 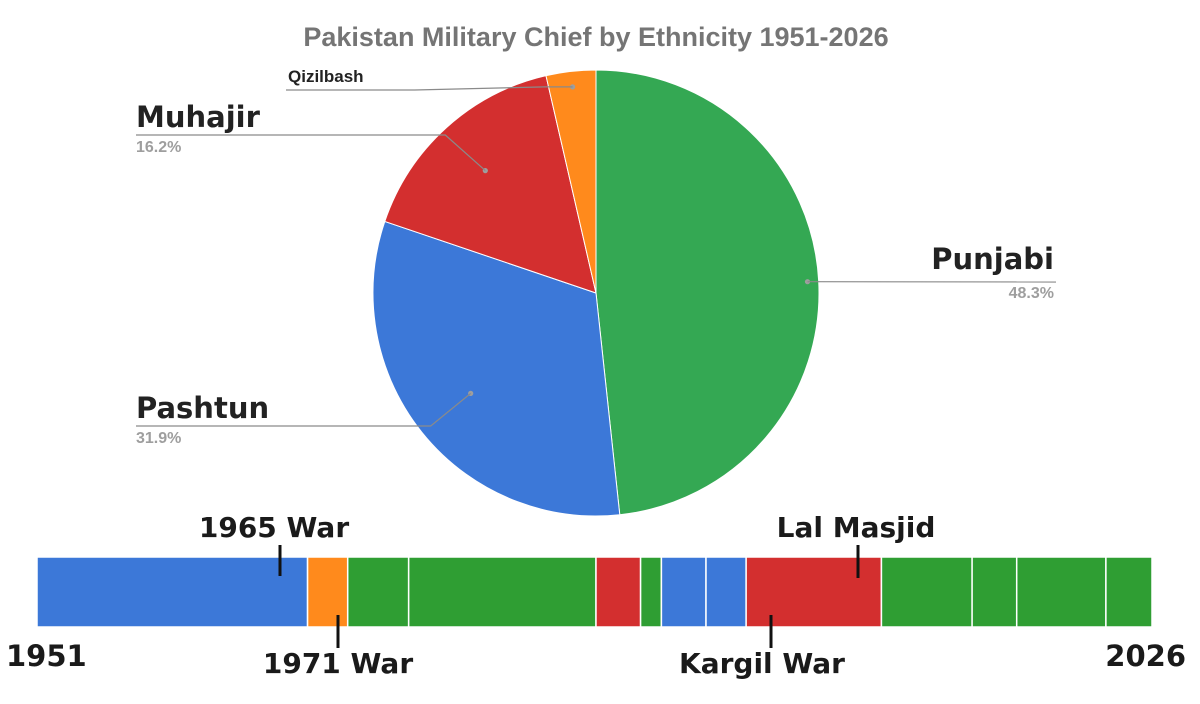 I want to click on timeline-bar, so click(x=594, y=592).